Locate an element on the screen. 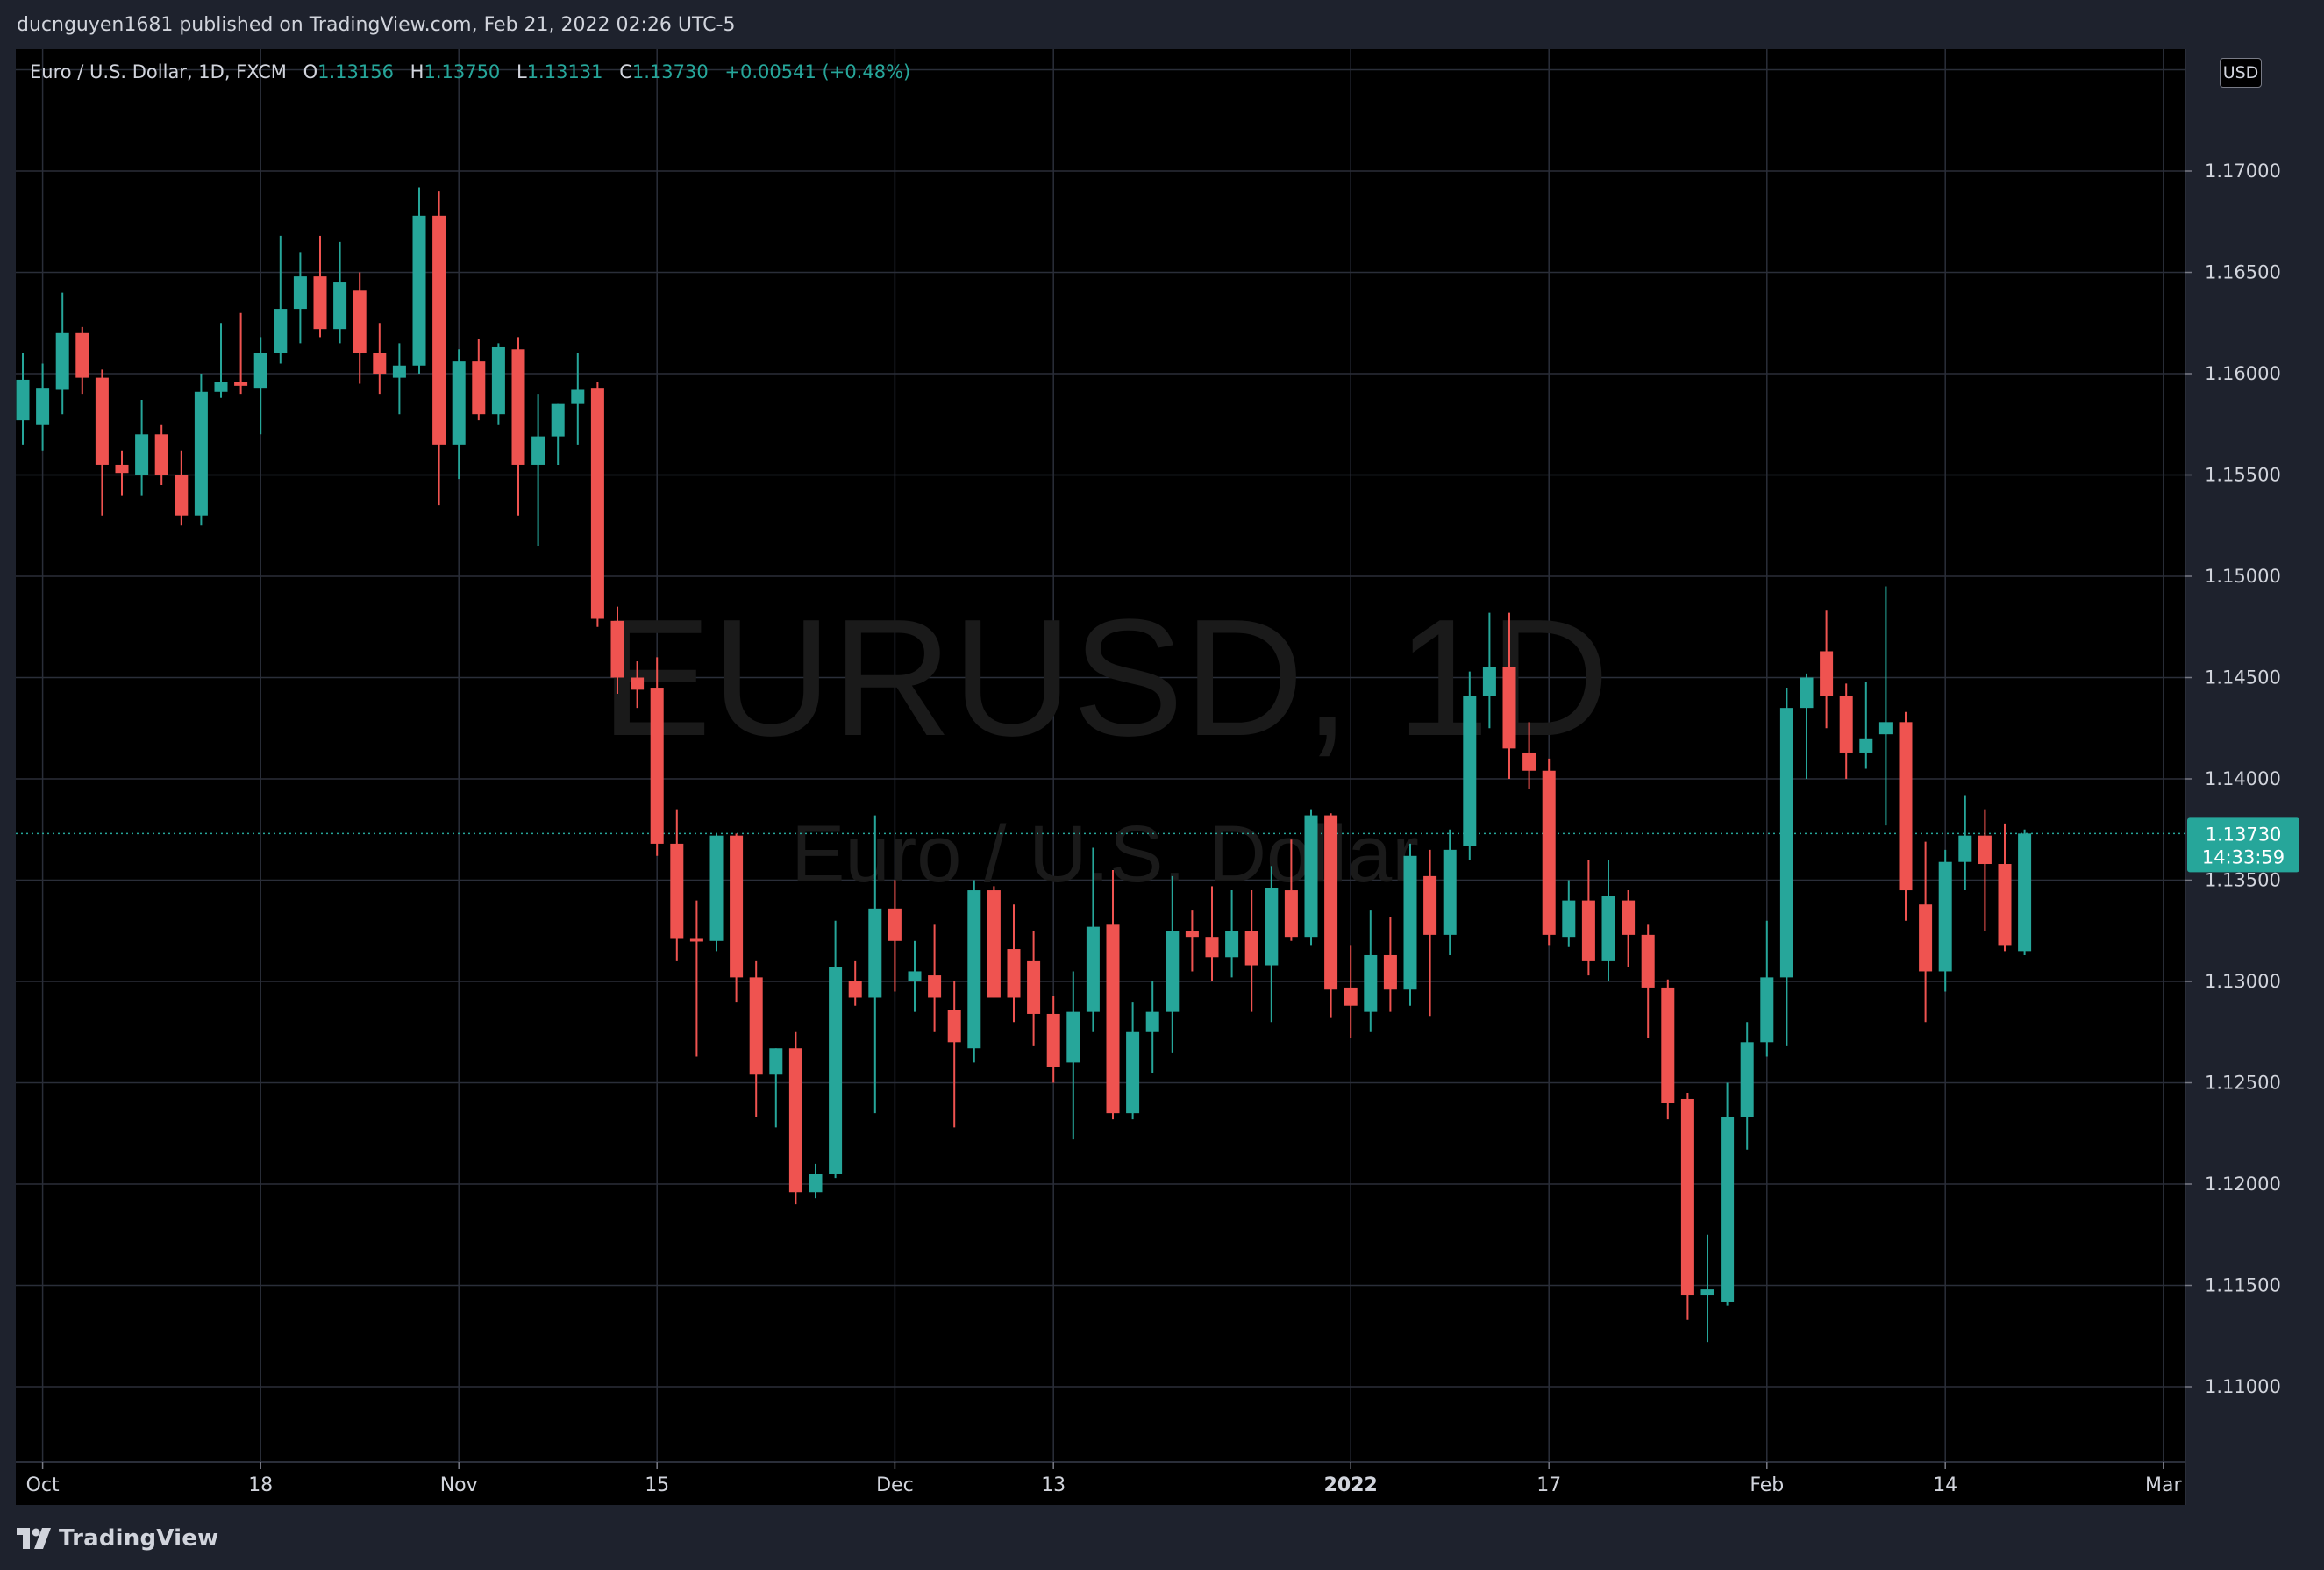  last-price-value: 1.13730 is located at coordinates (2244, 834).